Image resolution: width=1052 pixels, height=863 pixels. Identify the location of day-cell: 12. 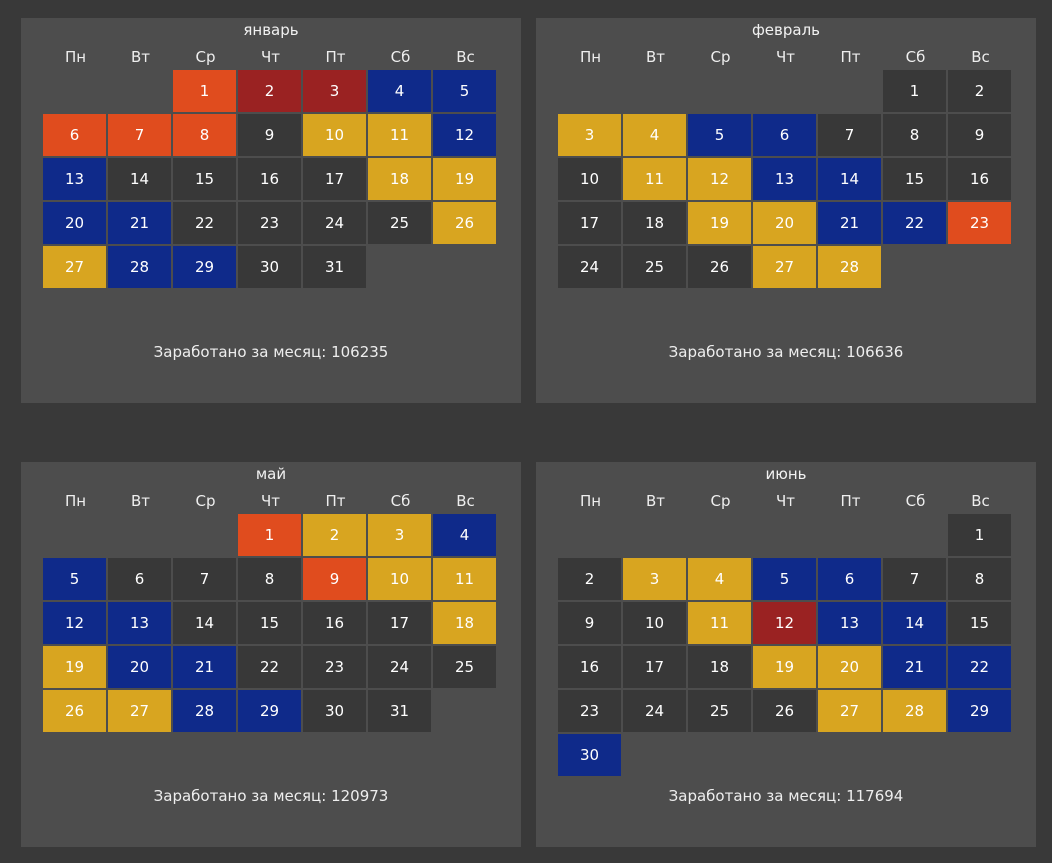
(74, 623).